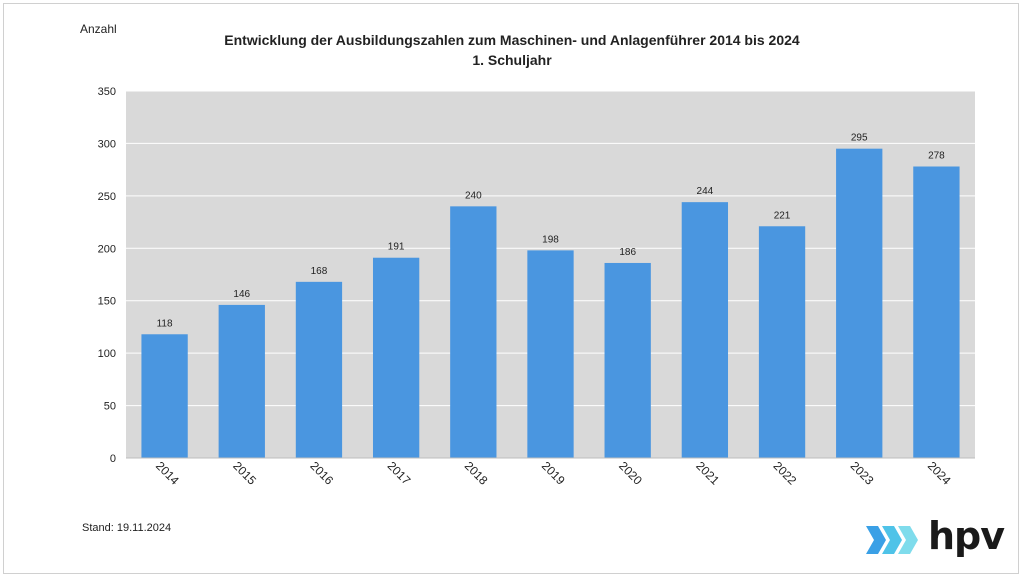  I want to click on stand-date: Stand: 19.11.2024, so click(127, 528).